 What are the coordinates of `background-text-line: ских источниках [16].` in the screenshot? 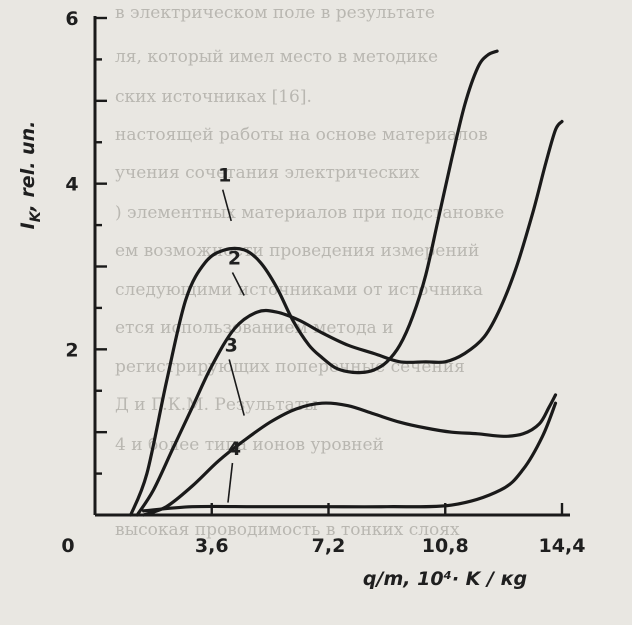 It's located at (213, 97).